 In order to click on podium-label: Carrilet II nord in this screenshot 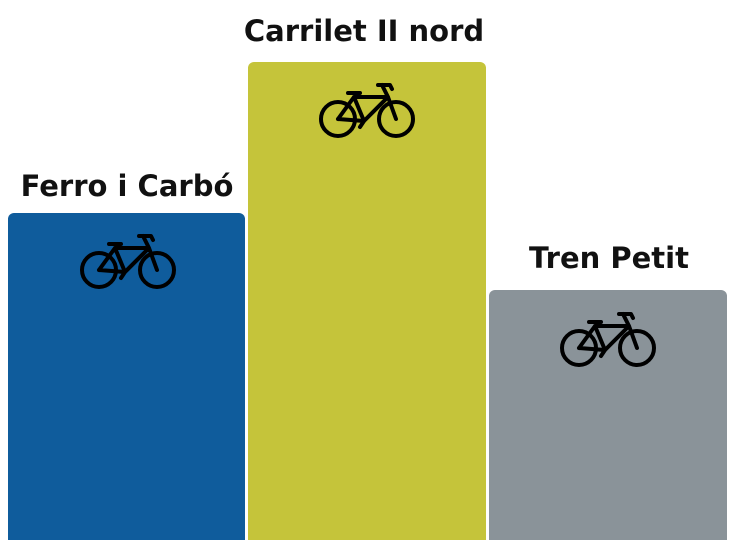, I will do `click(364, 31)`.